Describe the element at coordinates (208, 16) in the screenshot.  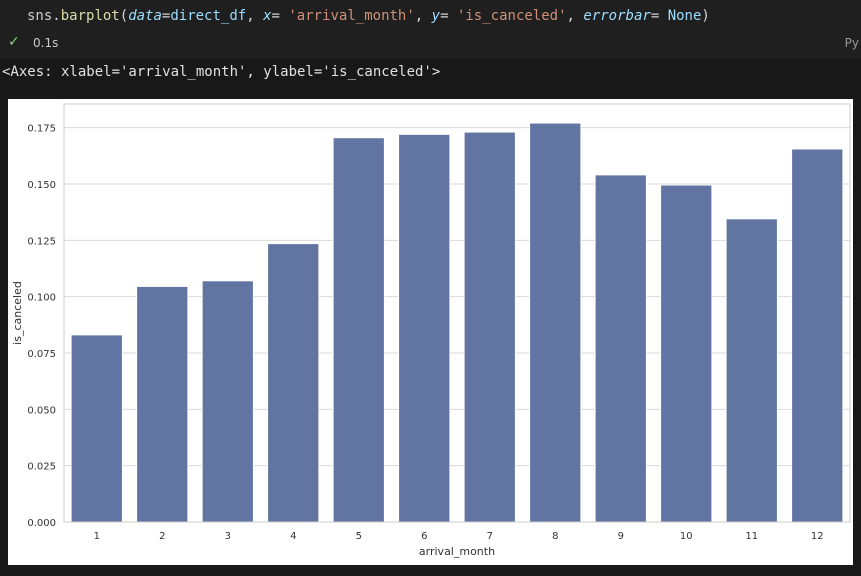
I see `code-token: direct_df` at that location.